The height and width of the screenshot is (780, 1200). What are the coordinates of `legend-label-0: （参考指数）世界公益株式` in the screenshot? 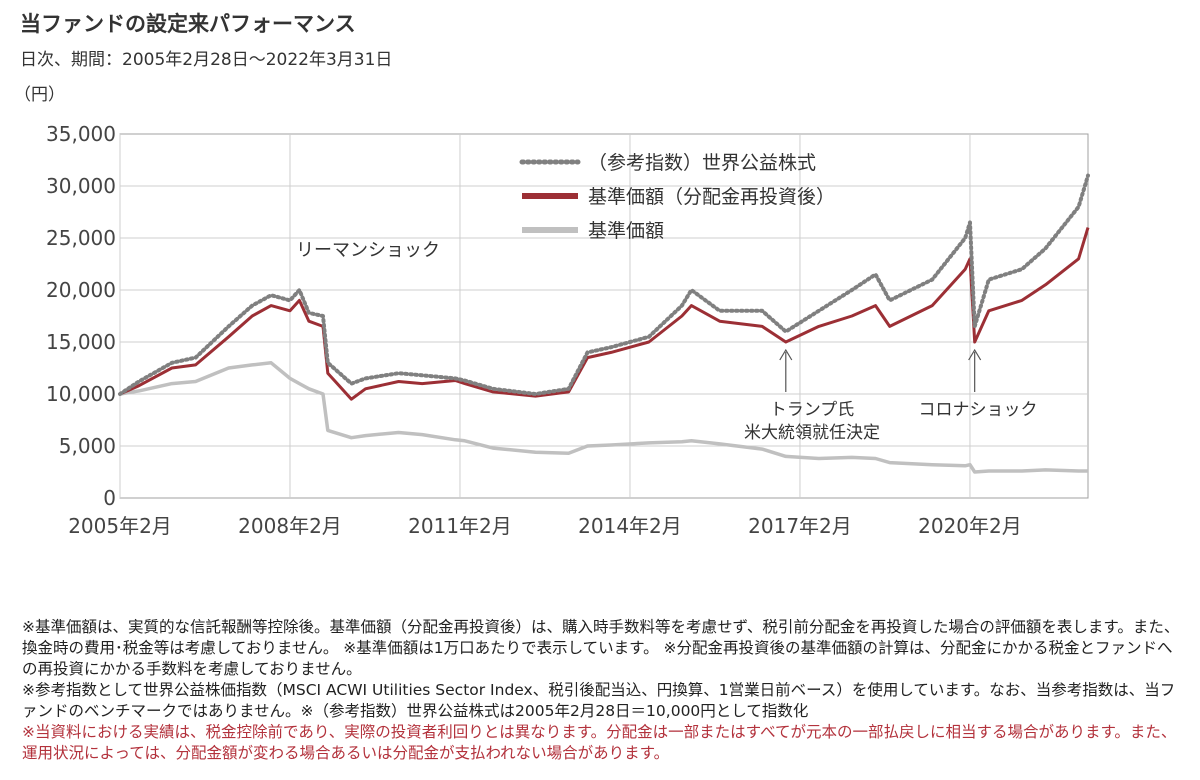 It's located at (702, 163).